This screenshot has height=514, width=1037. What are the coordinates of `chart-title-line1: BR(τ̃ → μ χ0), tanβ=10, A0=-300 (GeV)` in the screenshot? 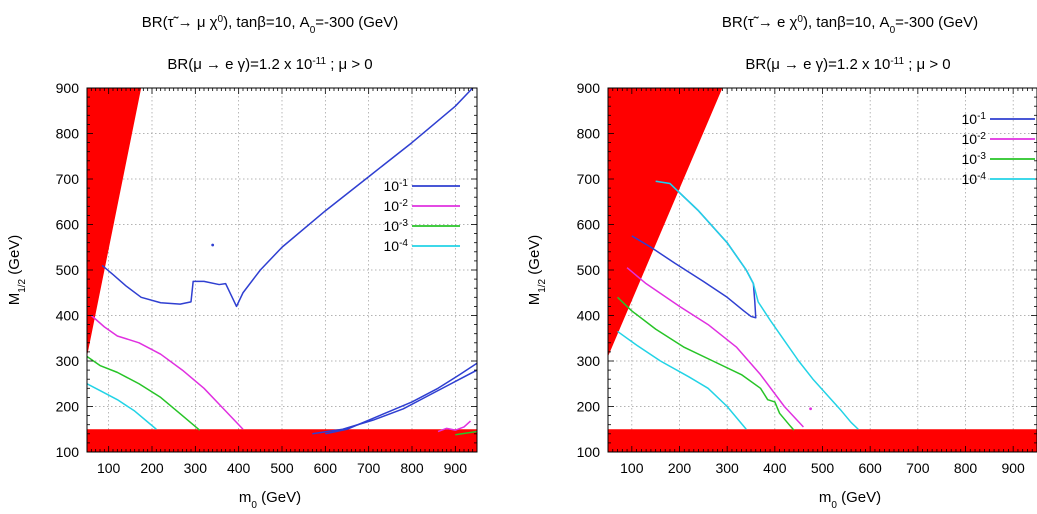 It's located at (270, 25).